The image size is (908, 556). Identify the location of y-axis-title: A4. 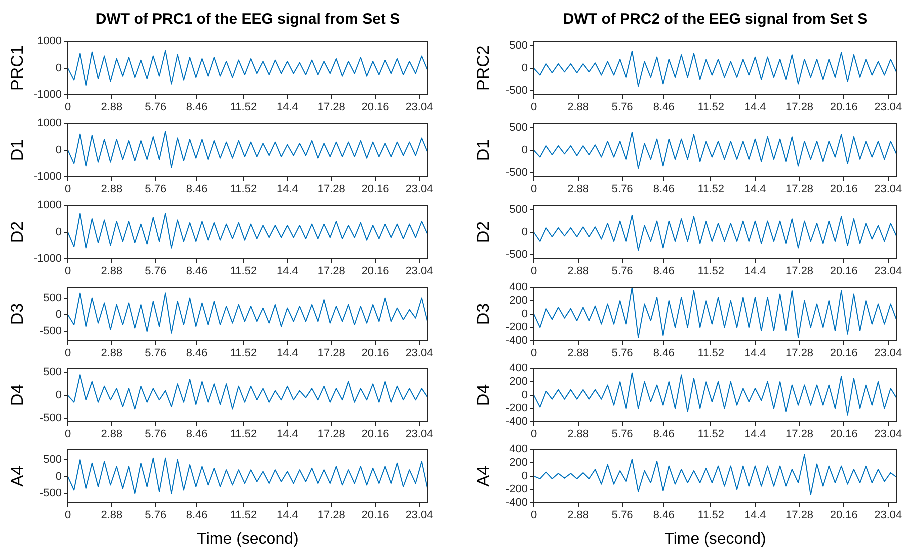
(17, 476).